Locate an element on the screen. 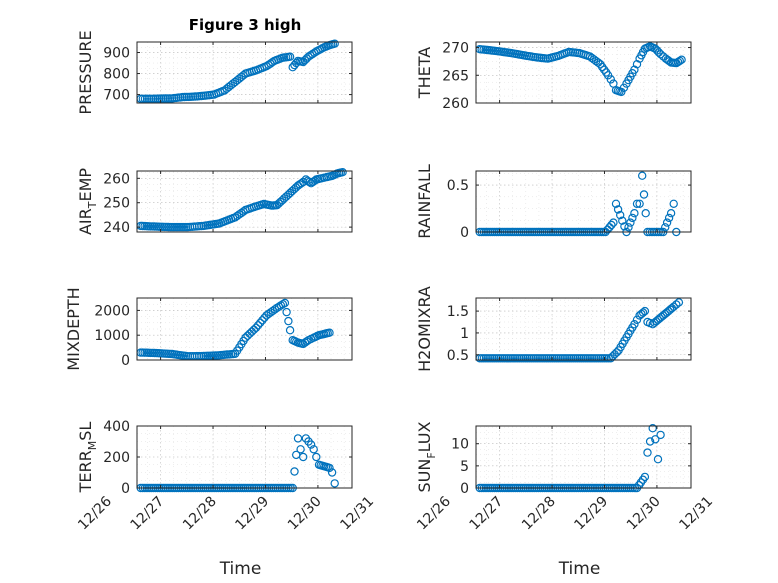  y-axis-label-main: MIXDEPTH is located at coordinates (73, 328).